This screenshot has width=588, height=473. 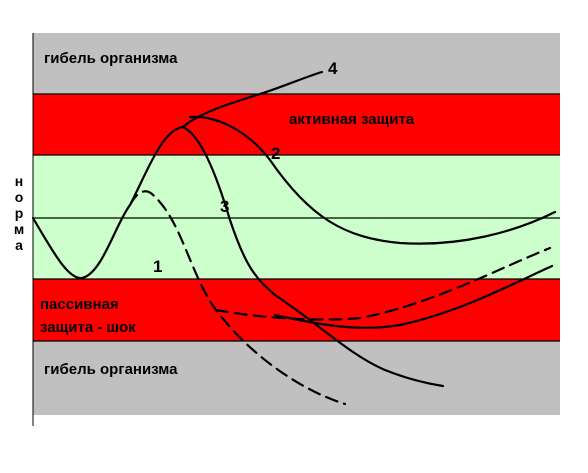 What do you see at coordinates (19, 245) in the screenshot?
I see `norm-label-letter: а` at bounding box center [19, 245].